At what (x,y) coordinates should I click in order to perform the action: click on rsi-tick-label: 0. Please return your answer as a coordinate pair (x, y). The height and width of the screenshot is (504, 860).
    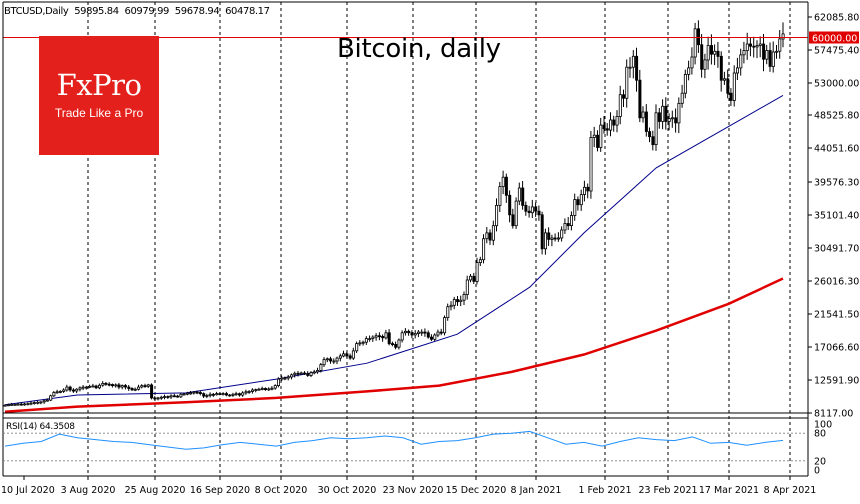
    Looking at the image, I should click on (817, 471).